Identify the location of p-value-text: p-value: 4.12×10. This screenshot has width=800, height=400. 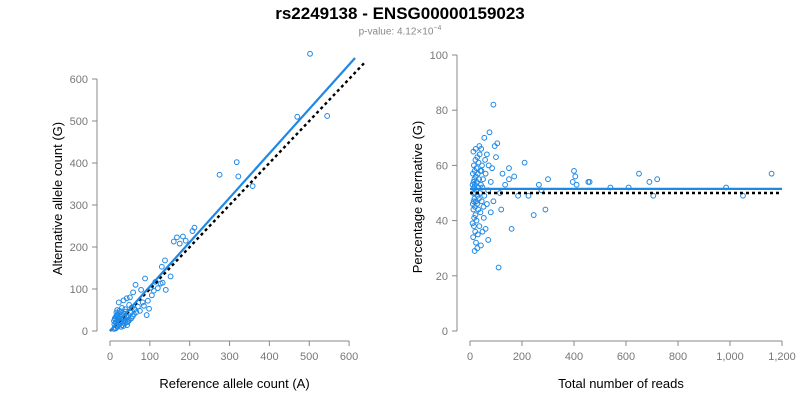
(396, 32).